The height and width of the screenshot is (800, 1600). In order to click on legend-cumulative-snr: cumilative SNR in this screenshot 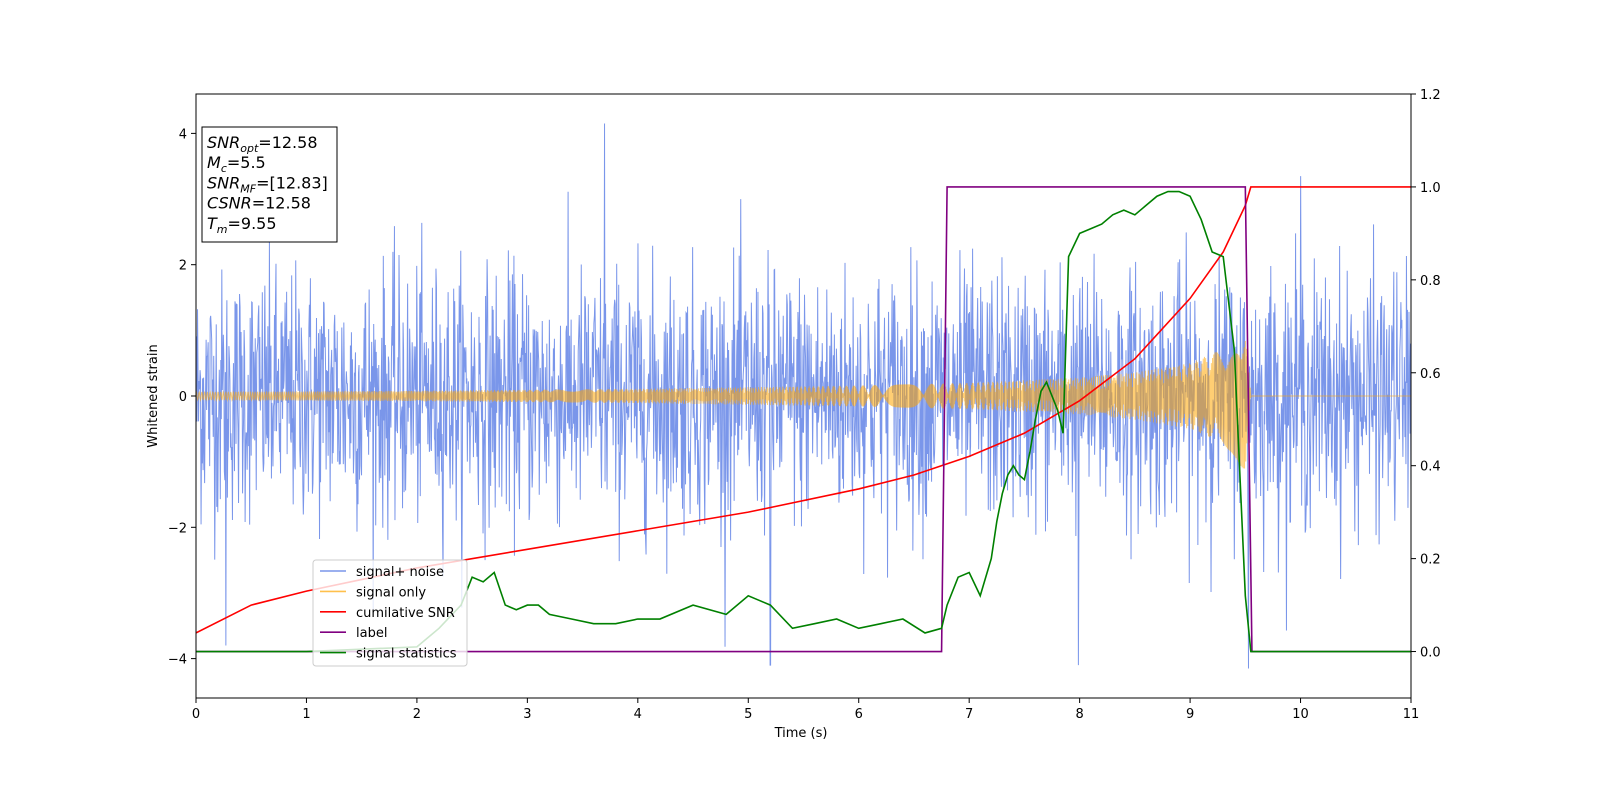, I will do `click(387, 613)`.